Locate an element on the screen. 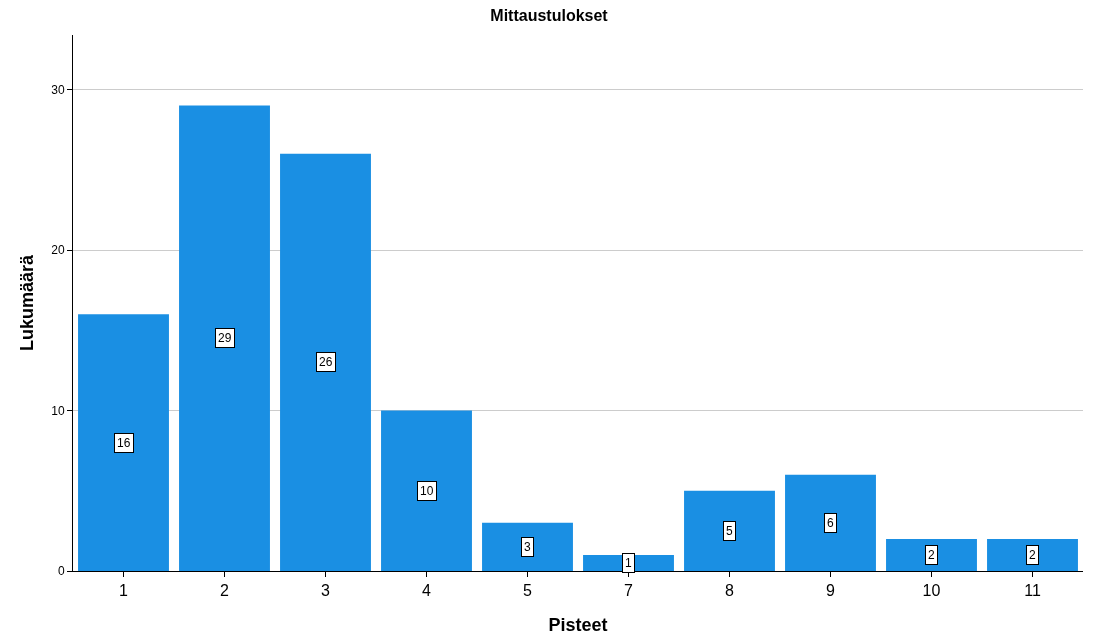 The width and height of the screenshot is (1098, 643). y-tick-label: 10 is located at coordinates (58, 410).